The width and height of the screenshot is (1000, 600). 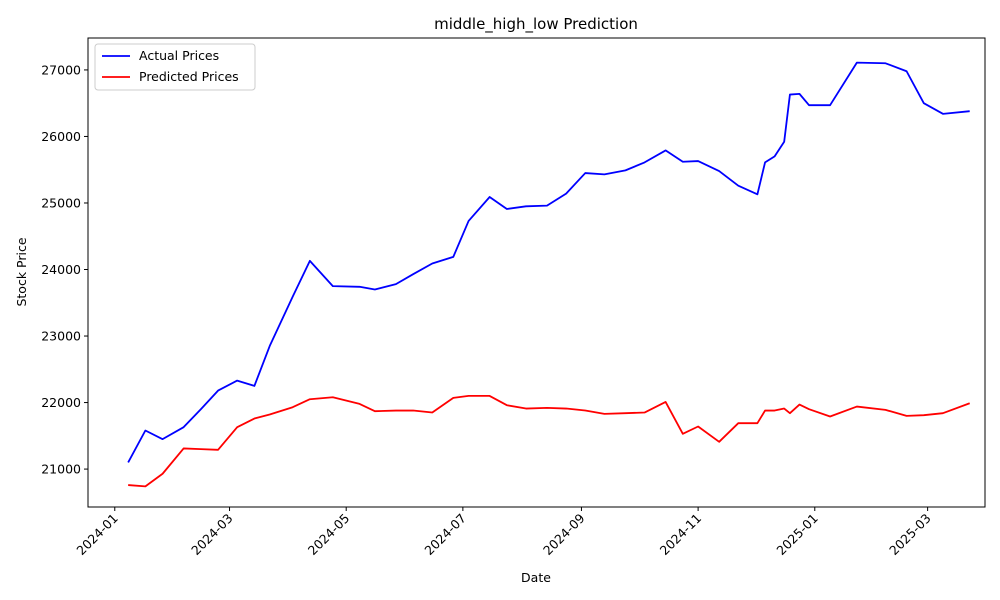 I want to click on y-tick-label: 25000, so click(x=61, y=202).